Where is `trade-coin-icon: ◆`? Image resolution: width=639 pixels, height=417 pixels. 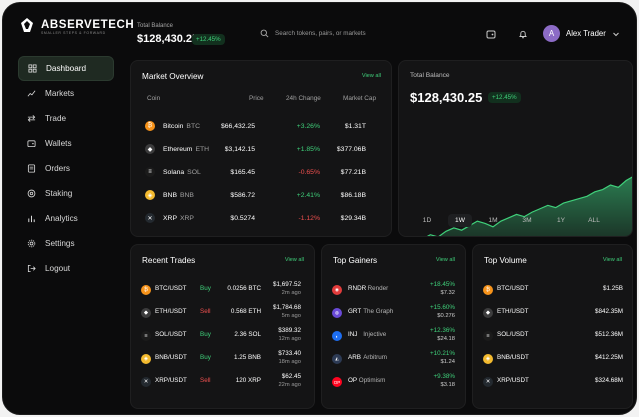 trade-coin-icon: ◆ is located at coordinates (146, 313).